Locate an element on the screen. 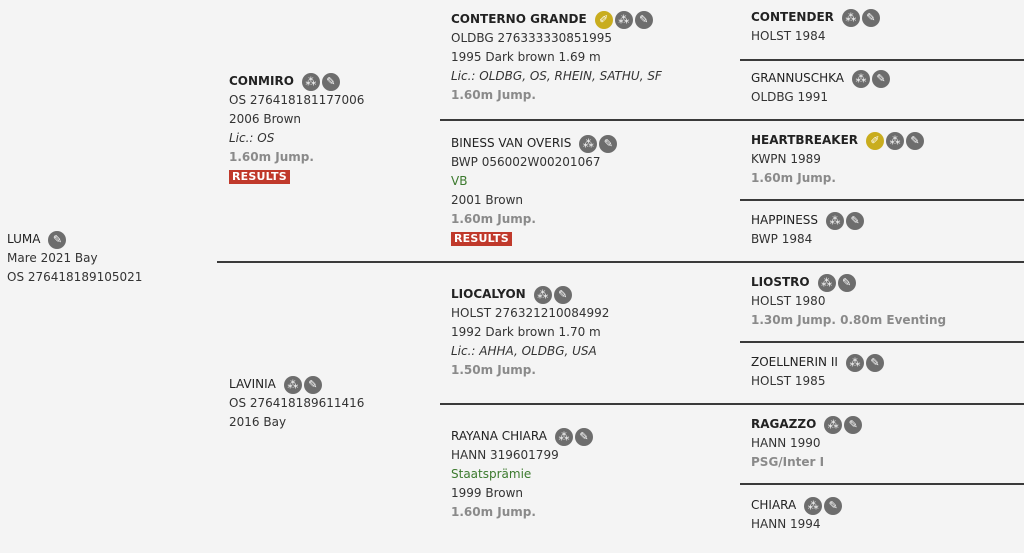 This screenshot has width=1024, height=553. horse-name-row: LUMA ✎ is located at coordinates (74, 239).